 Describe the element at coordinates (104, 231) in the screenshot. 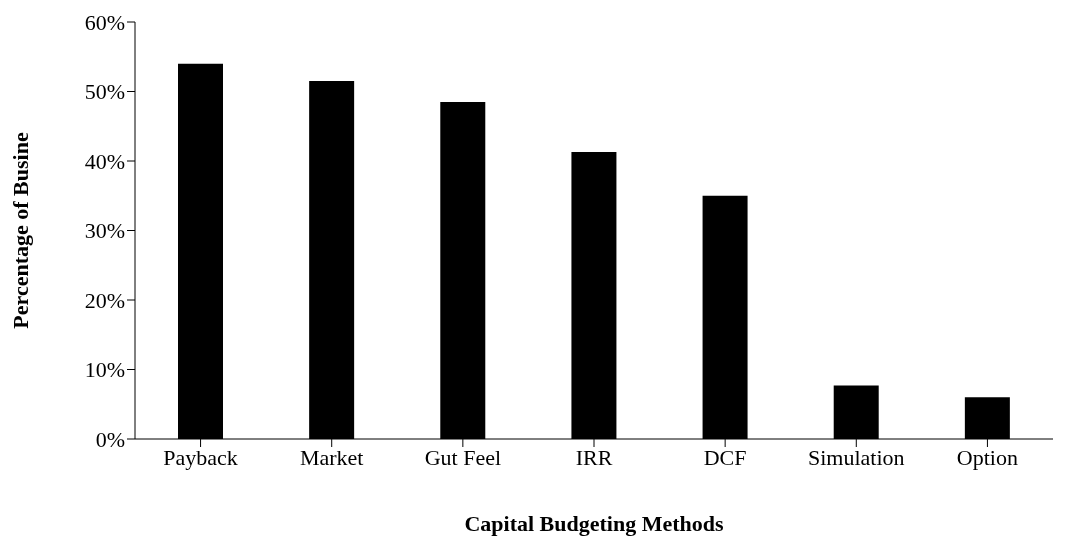

I see `y-tick-label: 30%` at that location.